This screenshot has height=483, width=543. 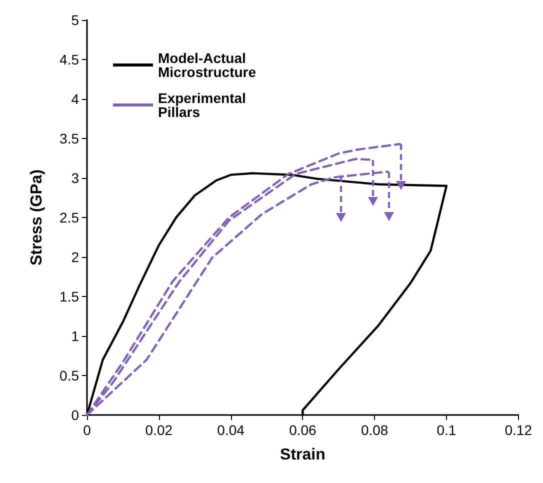 I want to click on x-tick-label: 0, so click(x=87, y=430).